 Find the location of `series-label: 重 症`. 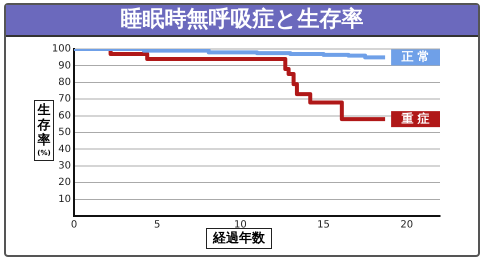

series-label: 重 症 is located at coordinates (415, 118).